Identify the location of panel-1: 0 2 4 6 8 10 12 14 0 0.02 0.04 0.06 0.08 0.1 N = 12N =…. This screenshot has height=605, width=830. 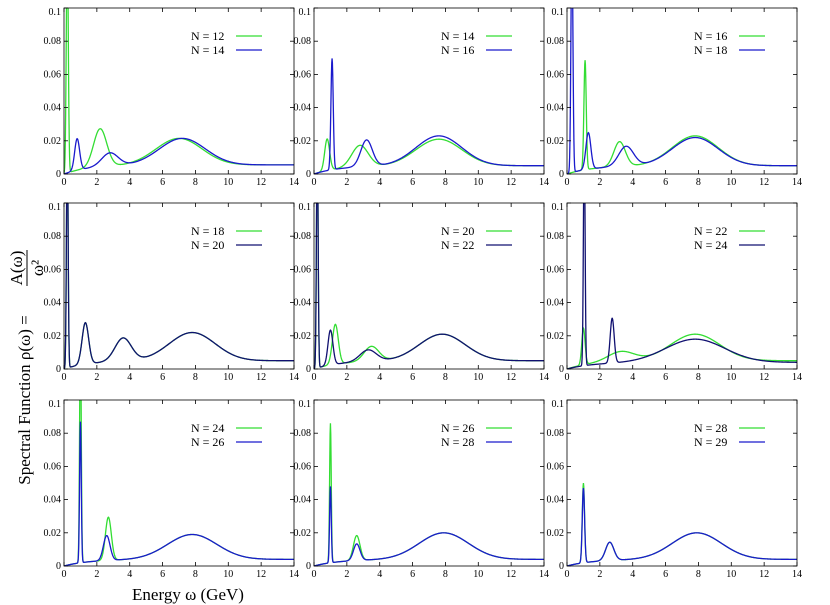
(172, 97).